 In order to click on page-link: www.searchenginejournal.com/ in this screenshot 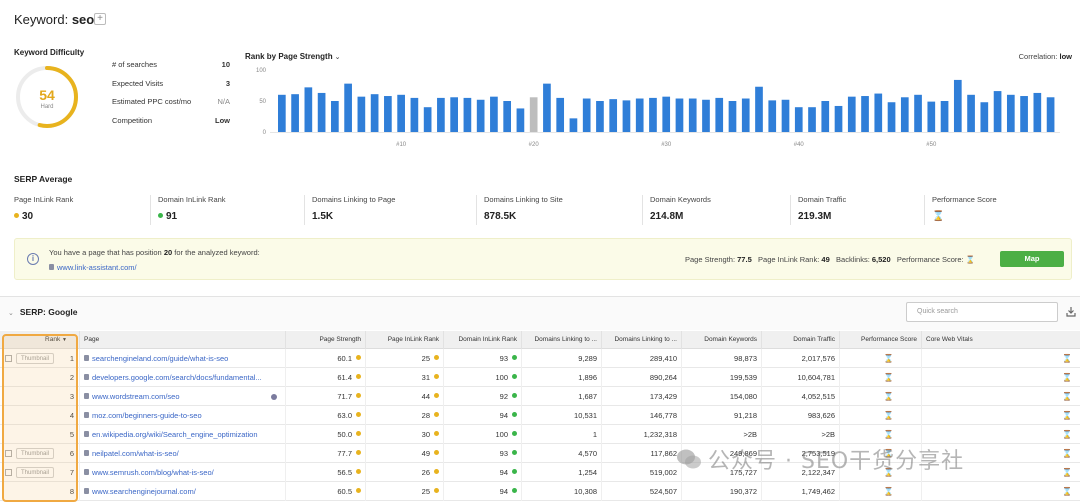, I will do `click(183, 491)`.